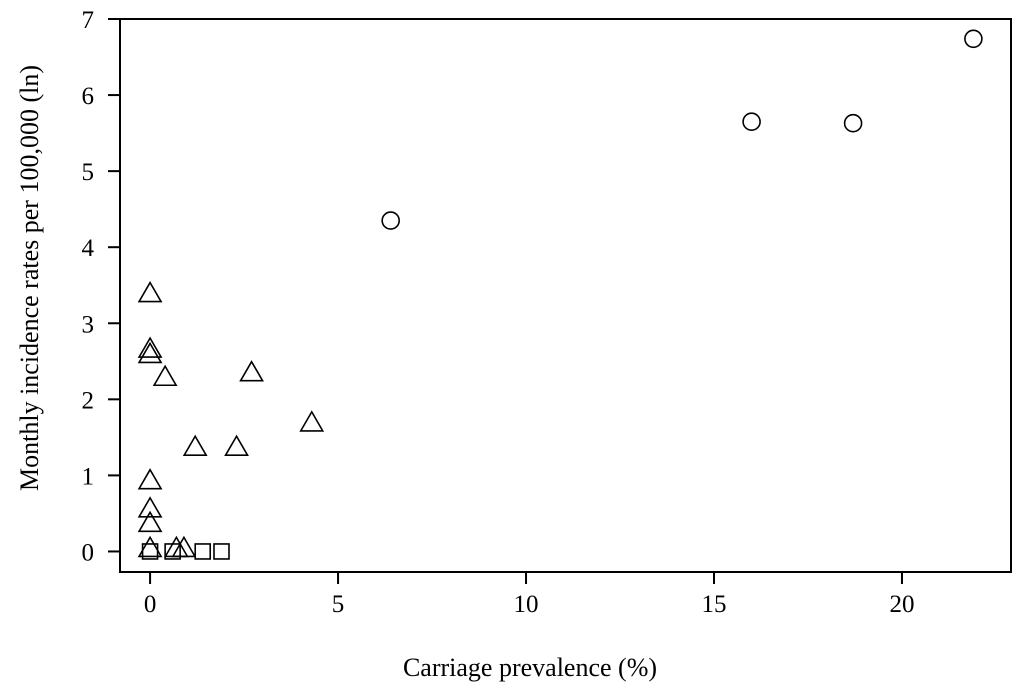  What do you see at coordinates (88, 324) in the screenshot?
I see `y-tick-label-3: 3` at bounding box center [88, 324].